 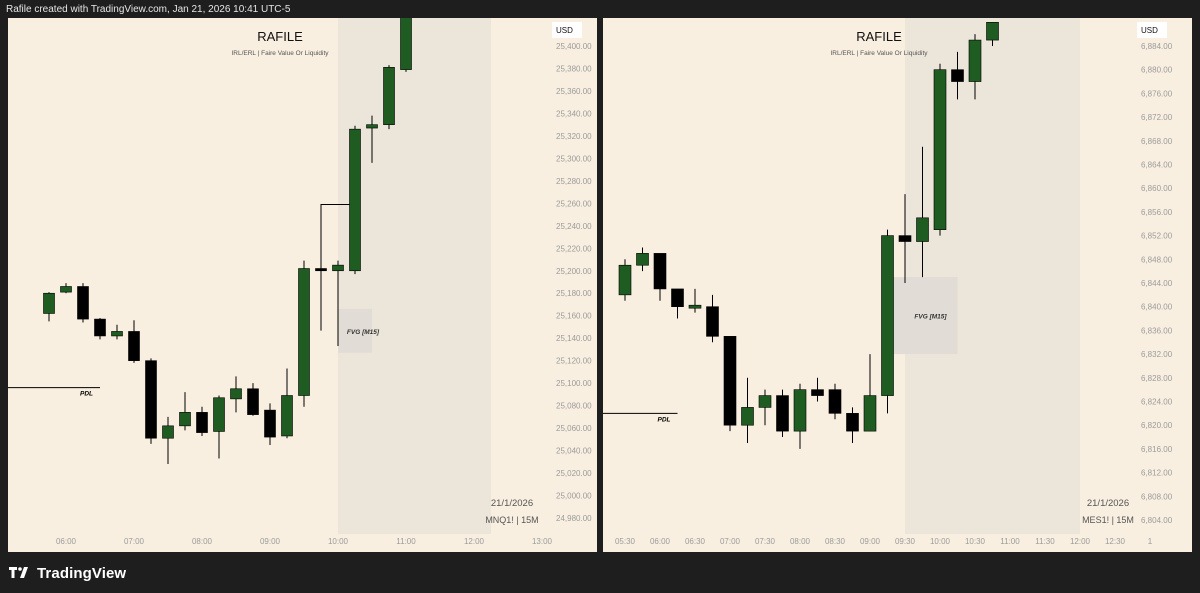 What do you see at coordinates (1157, 378) in the screenshot?
I see `y-tick-label: 6,828.00` at bounding box center [1157, 378].